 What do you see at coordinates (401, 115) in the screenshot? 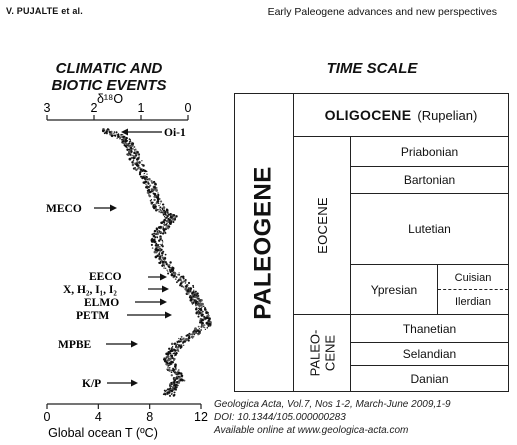
I see `epoch-oligocene: OLIGOCENE (Rupelian)` at bounding box center [401, 115].